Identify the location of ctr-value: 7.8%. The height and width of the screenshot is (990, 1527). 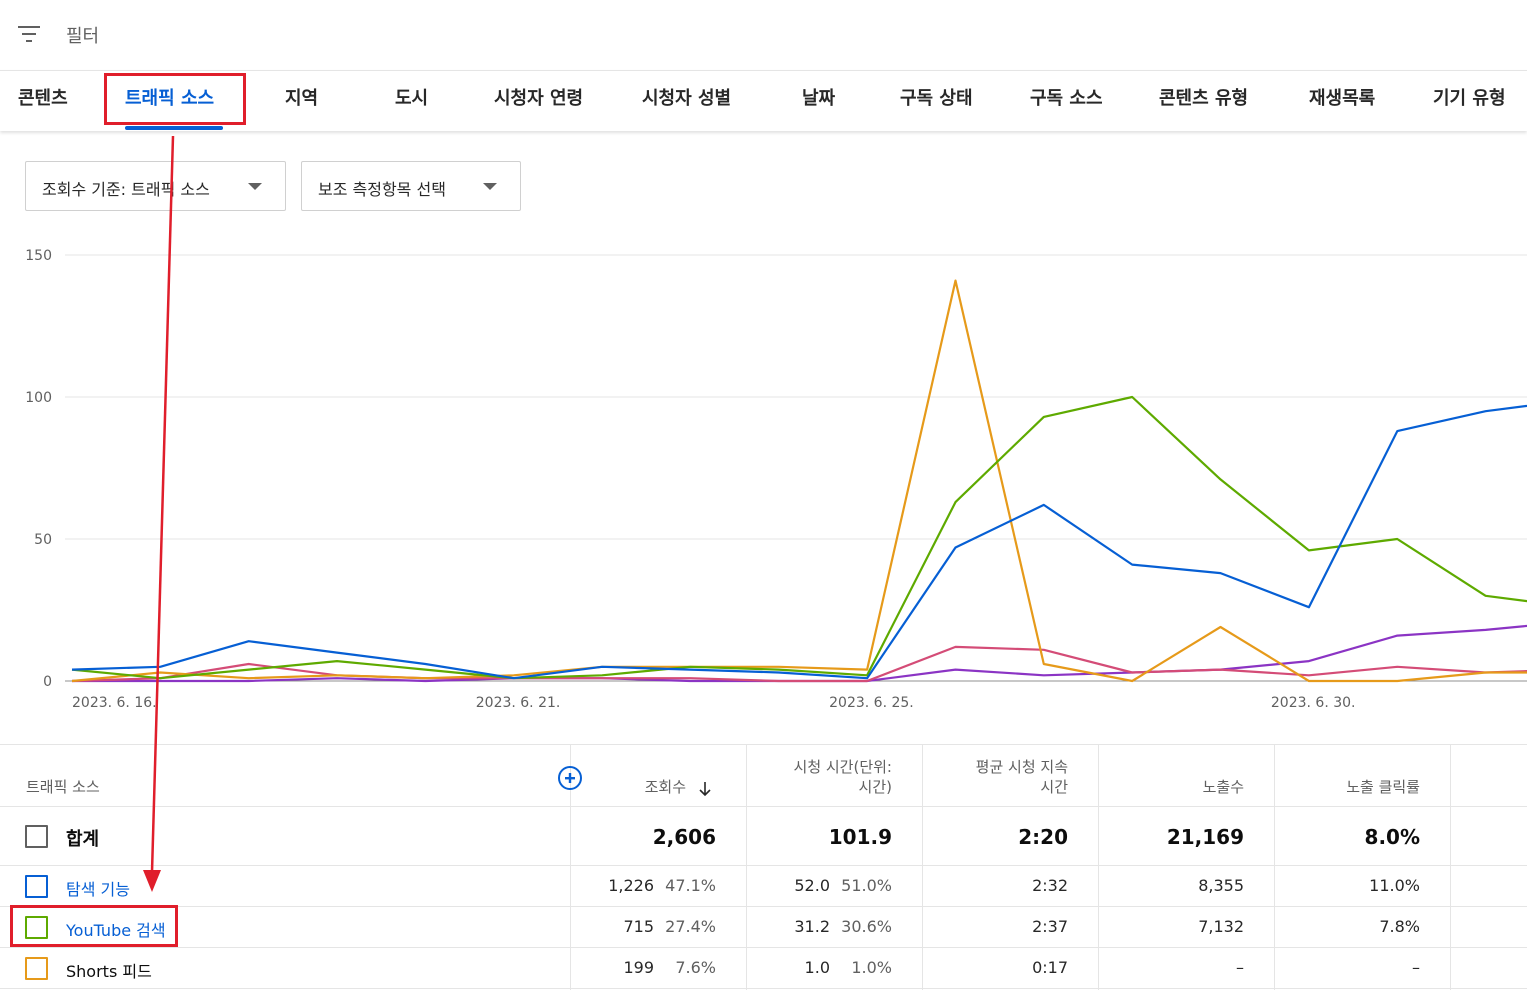
(1399, 926).